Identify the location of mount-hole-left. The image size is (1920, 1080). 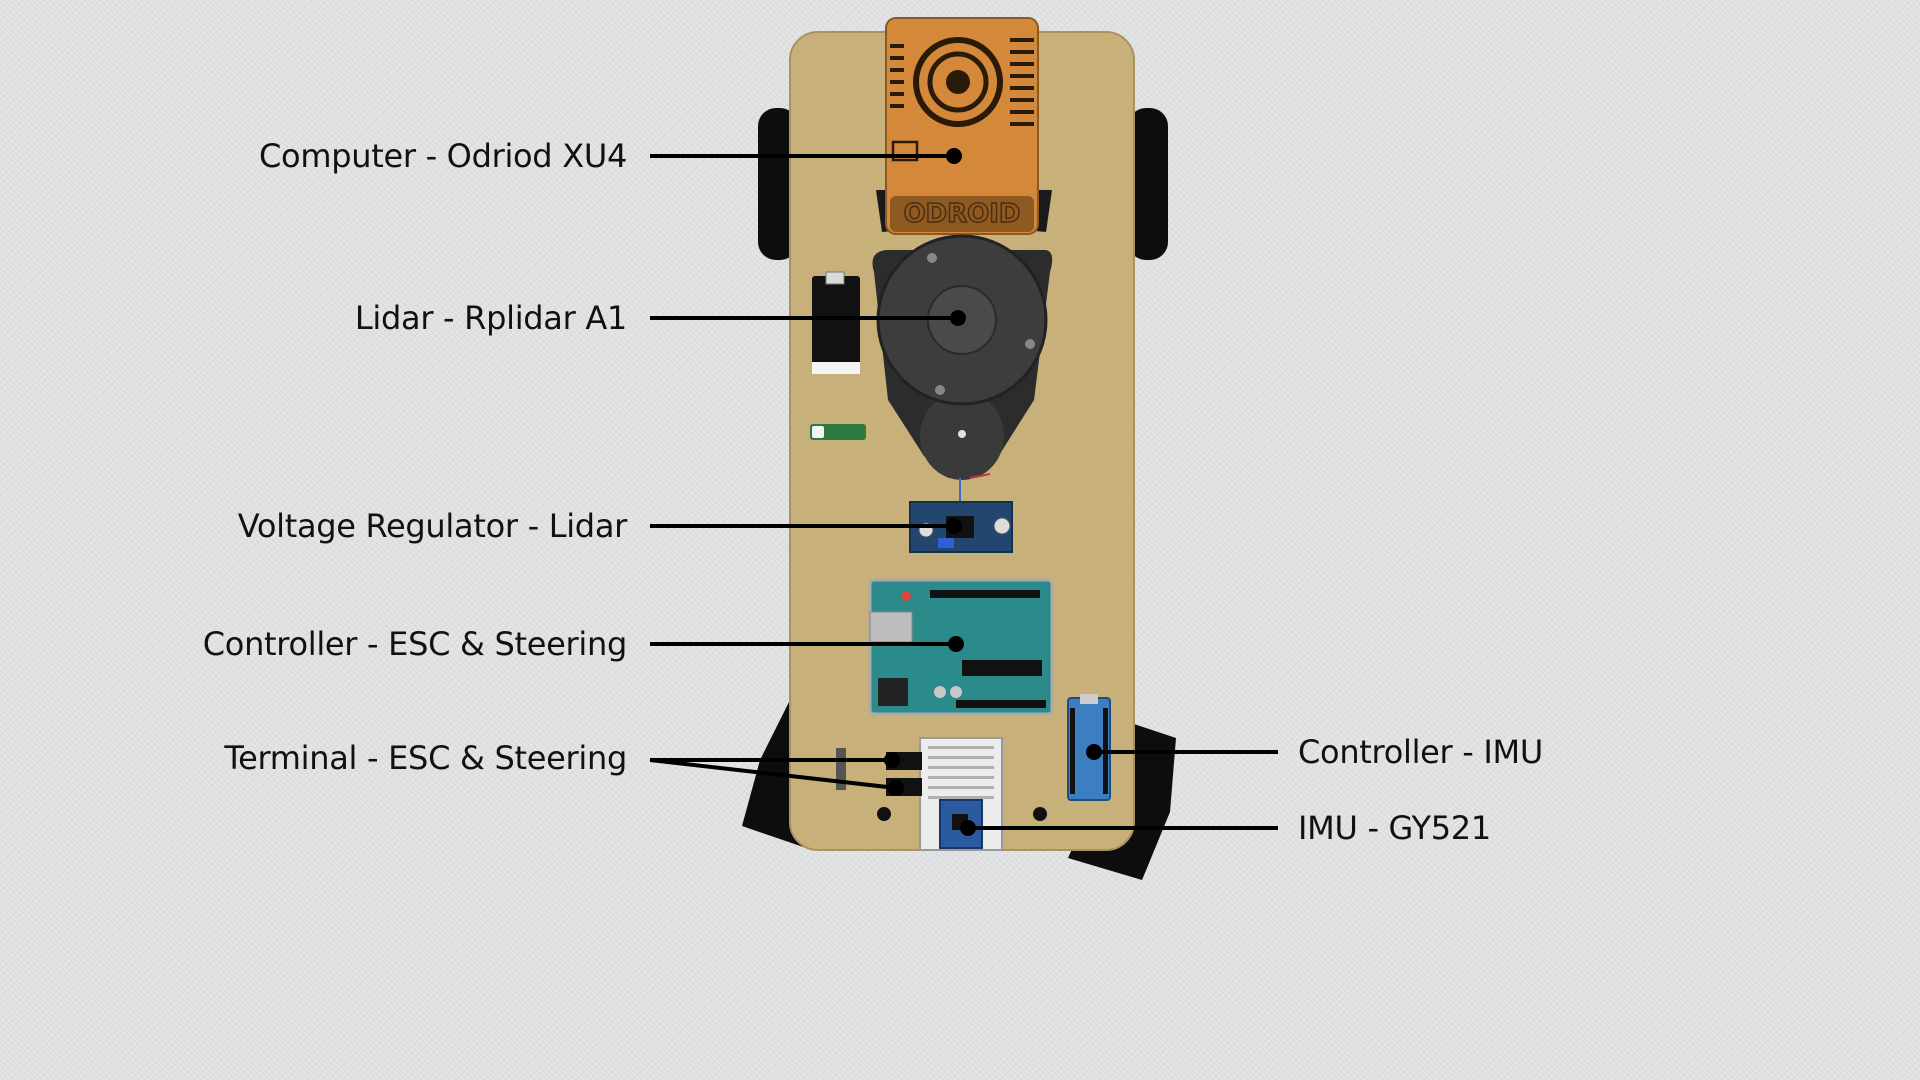
(884, 814).